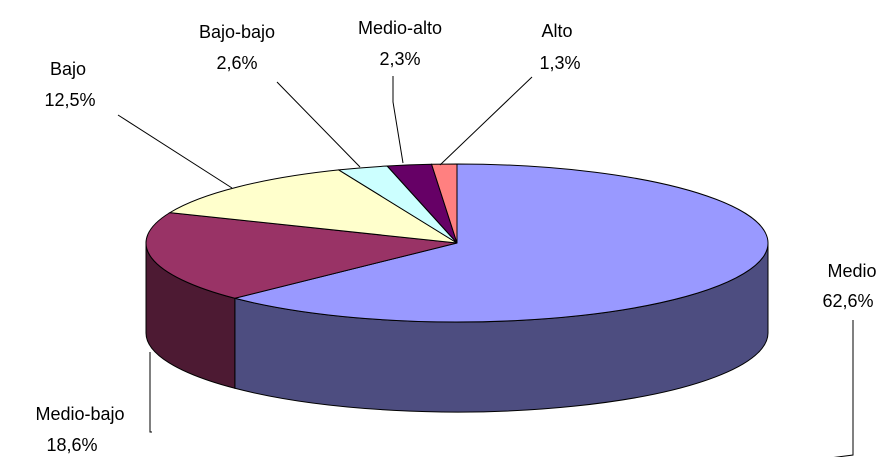 This screenshot has width=885, height=457. What do you see at coordinates (399, 59) in the screenshot?
I see `value-label: 2,3%` at bounding box center [399, 59].